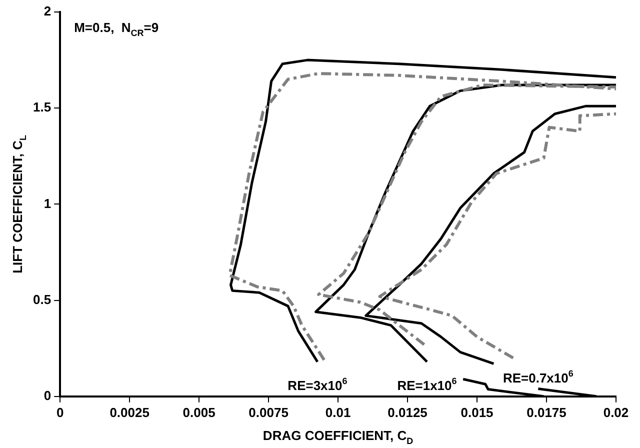 This screenshot has height=448, width=640. Describe the element at coordinates (199, 412) in the screenshot. I see `x-tick-label: 0.005` at that location.